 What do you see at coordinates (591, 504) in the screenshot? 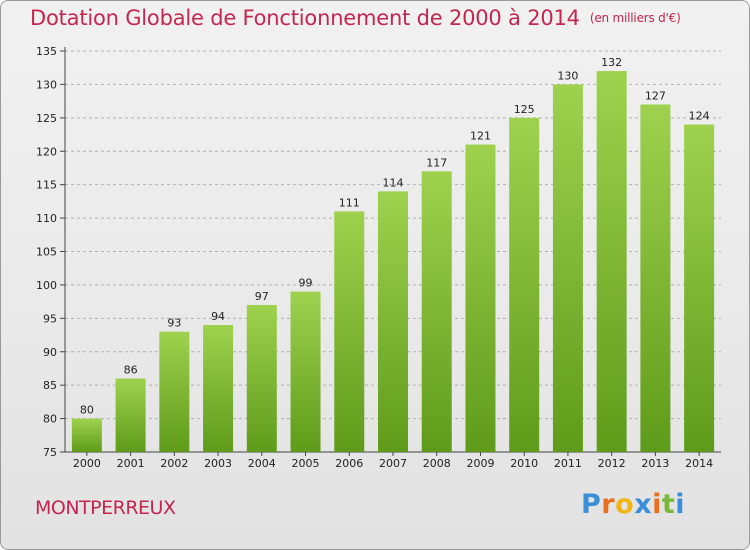
I see `logo-letter: P` at bounding box center [591, 504].